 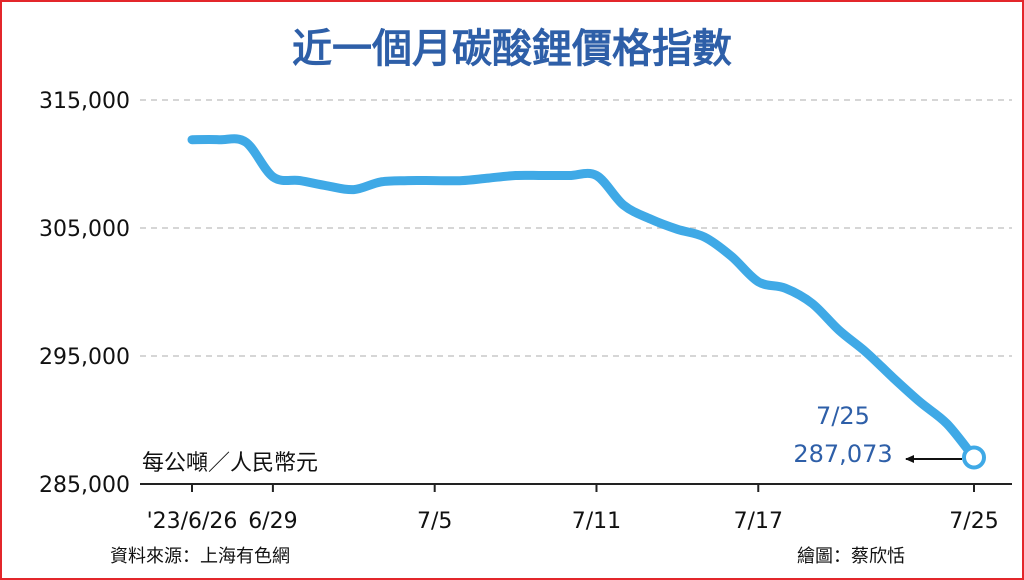 What do you see at coordinates (434, 521) in the screenshot?
I see `x-tick-label: 7/5` at bounding box center [434, 521].